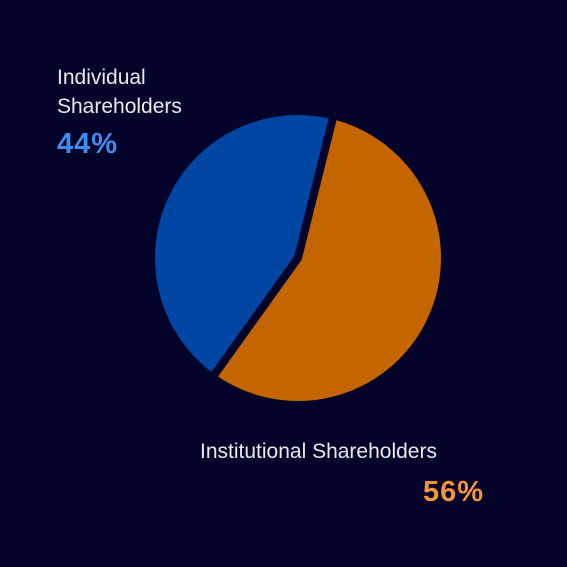  What do you see at coordinates (88, 144) in the screenshot?
I see `slice-value-label: 44%` at bounding box center [88, 144].